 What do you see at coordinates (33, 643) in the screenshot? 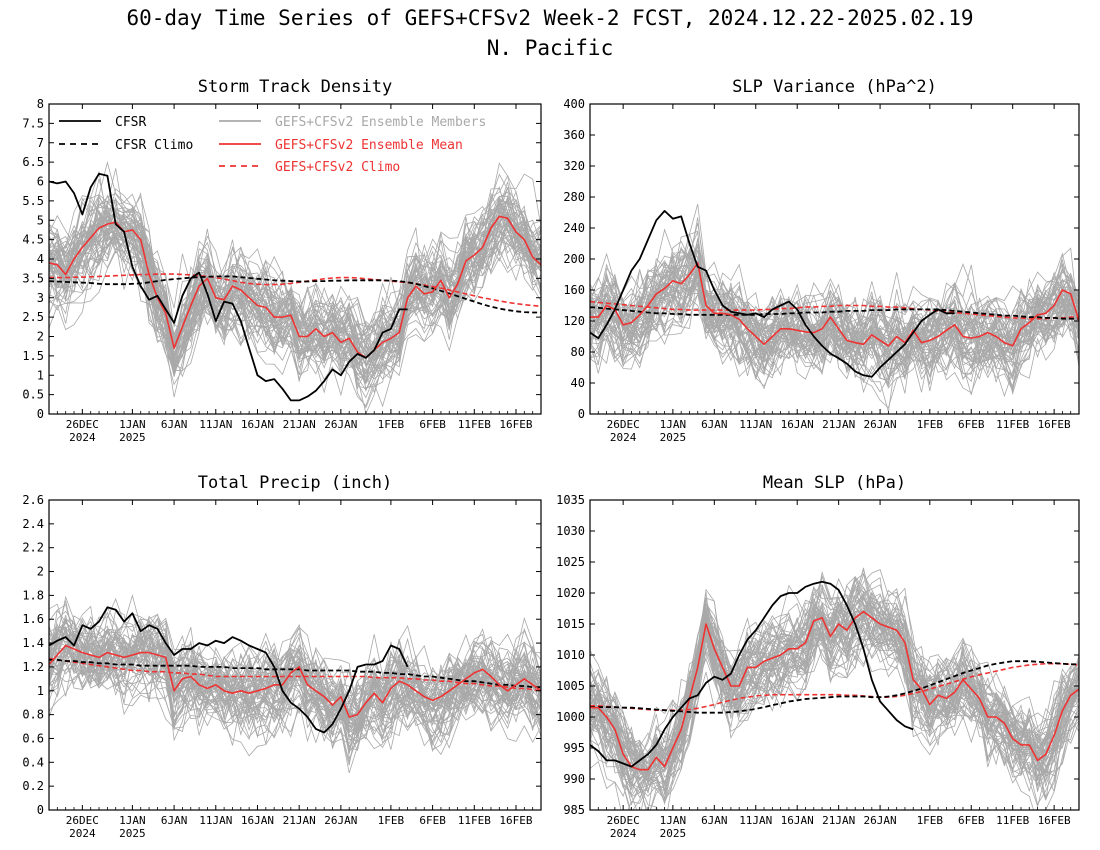
I see `y-tick-label: 1.4` at bounding box center [33, 643].